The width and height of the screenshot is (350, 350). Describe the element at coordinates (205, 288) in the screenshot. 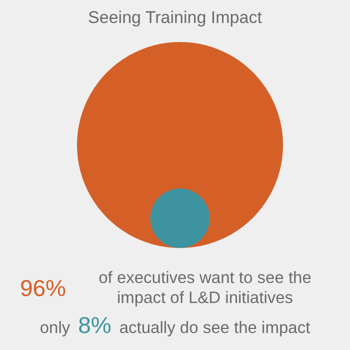

I see `category-label: of executives want to see the impact of L&D initiatives` at that location.